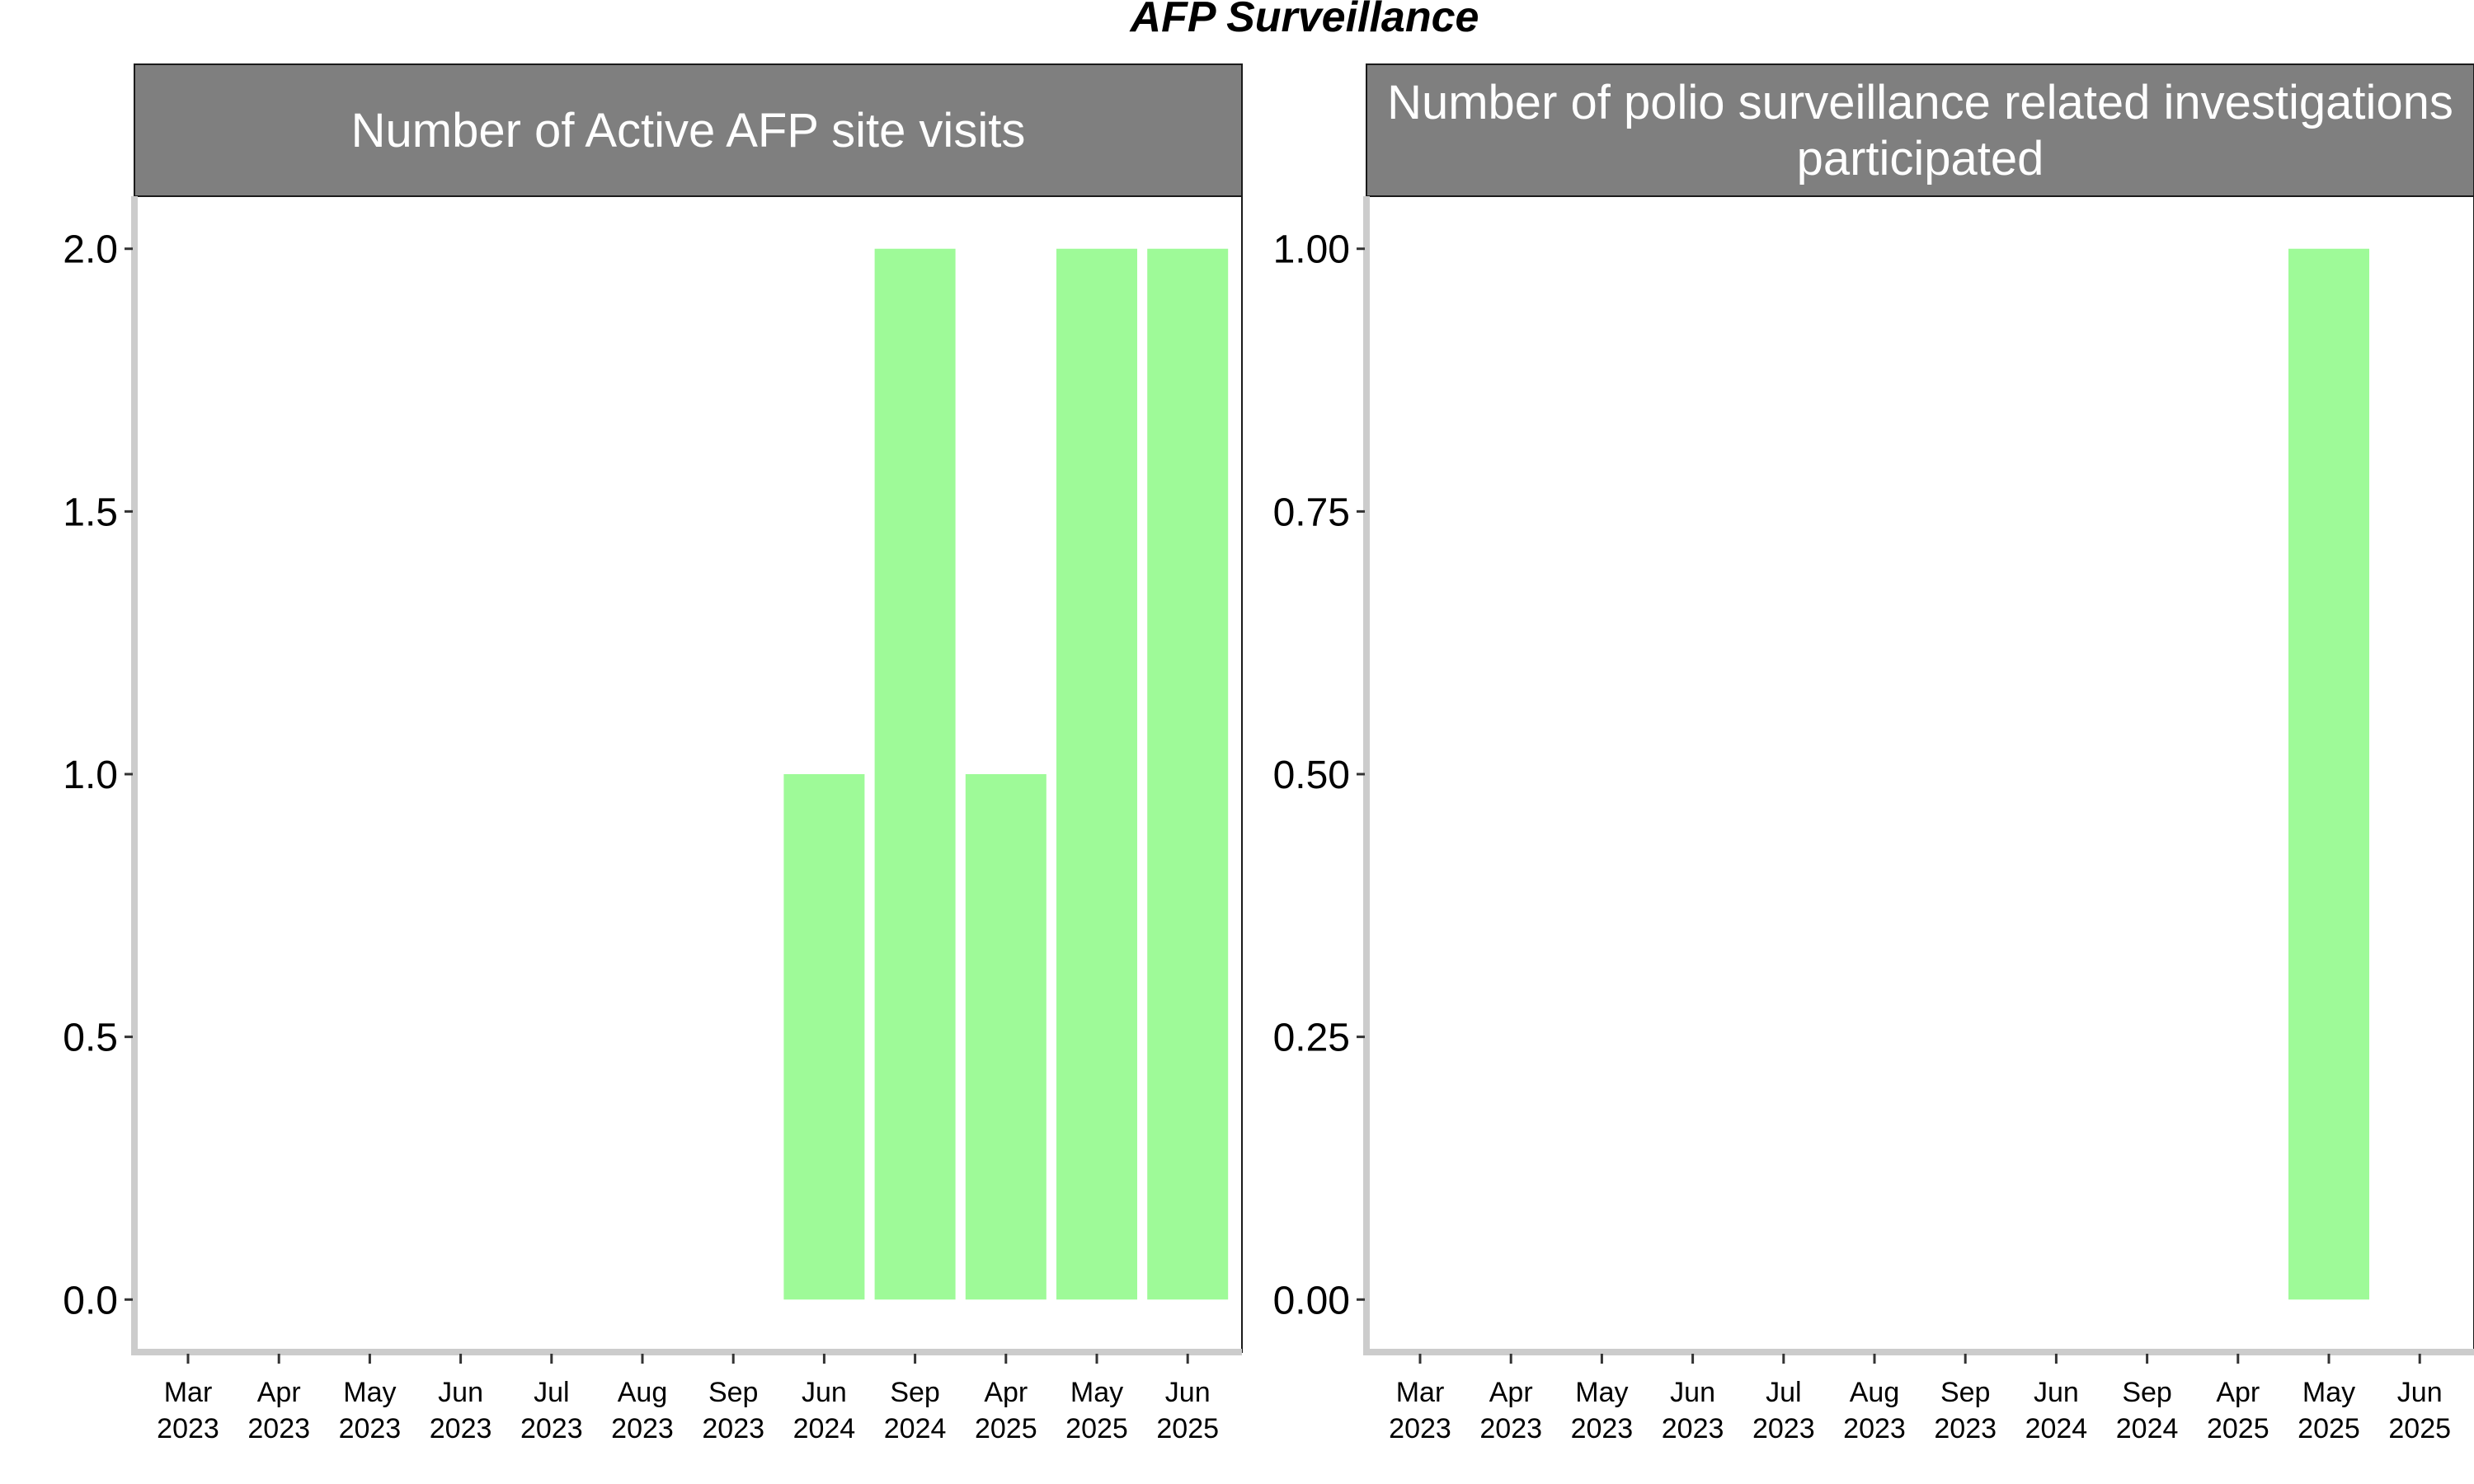  I want to click on y-tick-label: 0.75, so click(1311, 512).